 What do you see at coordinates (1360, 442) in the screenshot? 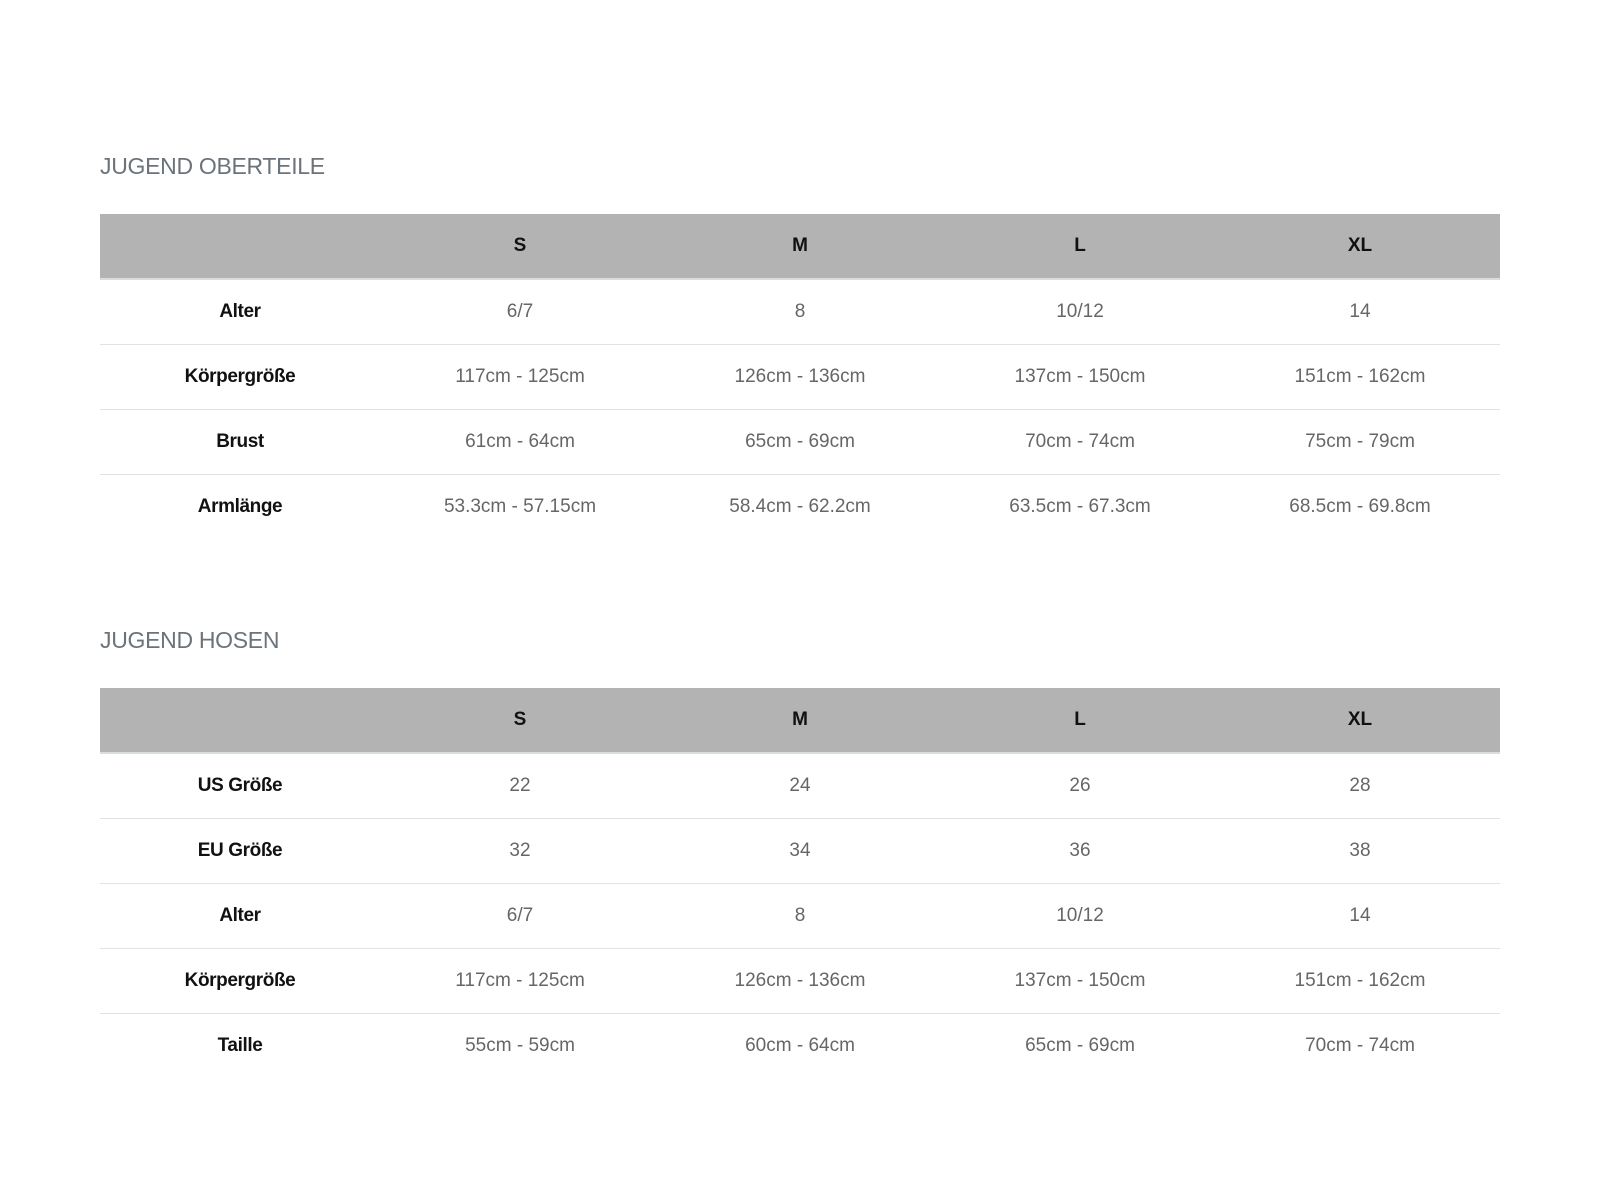
I see `table-cell: 75cm - 79cm` at bounding box center [1360, 442].